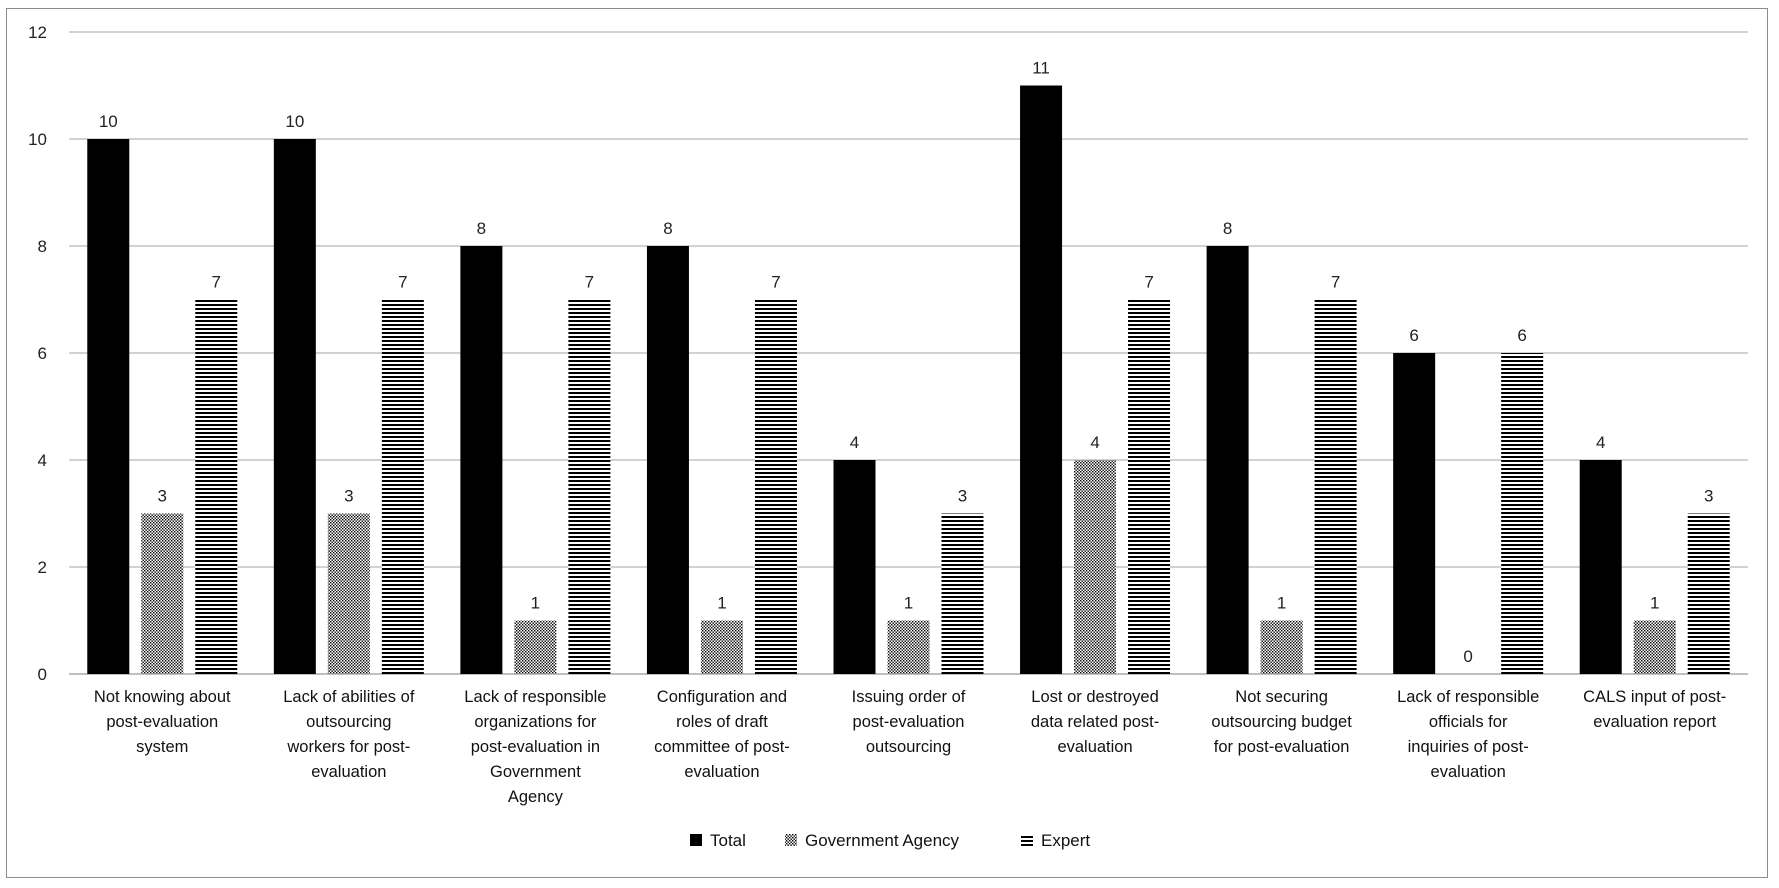  What do you see at coordinates (37, 32) in the screenshot?
I see `y-tick-label: 12` at bounding box center [37, 32].